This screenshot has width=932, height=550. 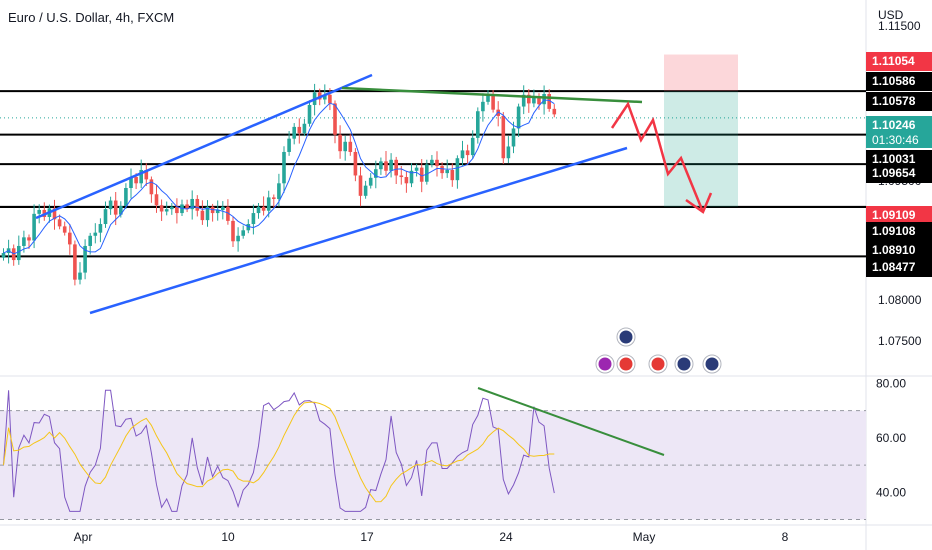 I want to click on price-badge-take-profit: 1.09109, so click(x=899, y=215).